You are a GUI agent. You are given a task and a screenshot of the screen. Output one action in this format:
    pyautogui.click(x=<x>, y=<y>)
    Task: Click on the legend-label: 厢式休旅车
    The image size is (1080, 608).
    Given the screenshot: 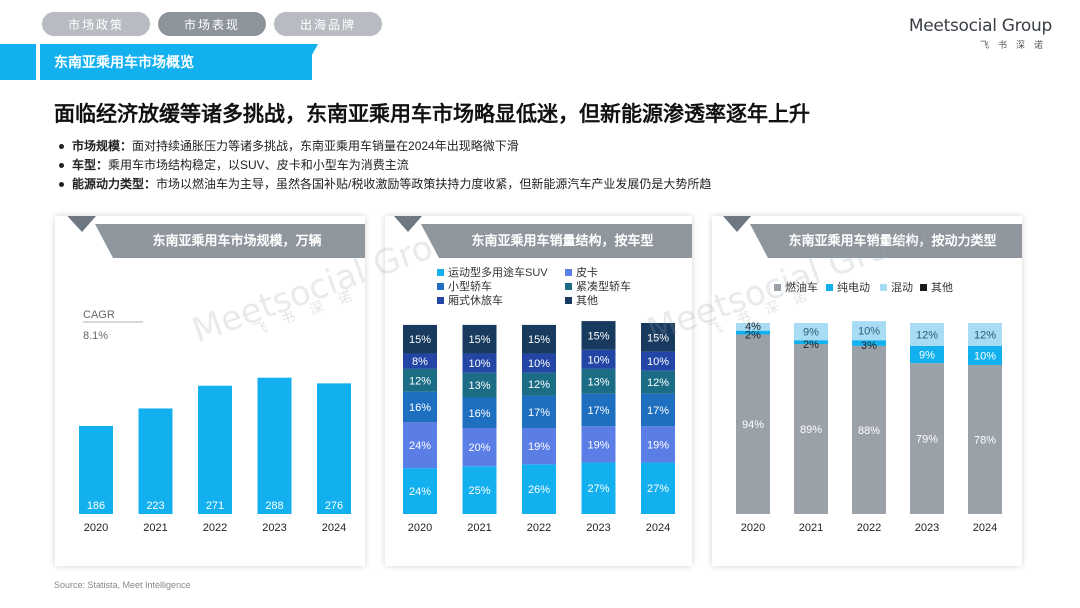 What is the action you would take?
    pyautogui.click(x=475, y=301)
    